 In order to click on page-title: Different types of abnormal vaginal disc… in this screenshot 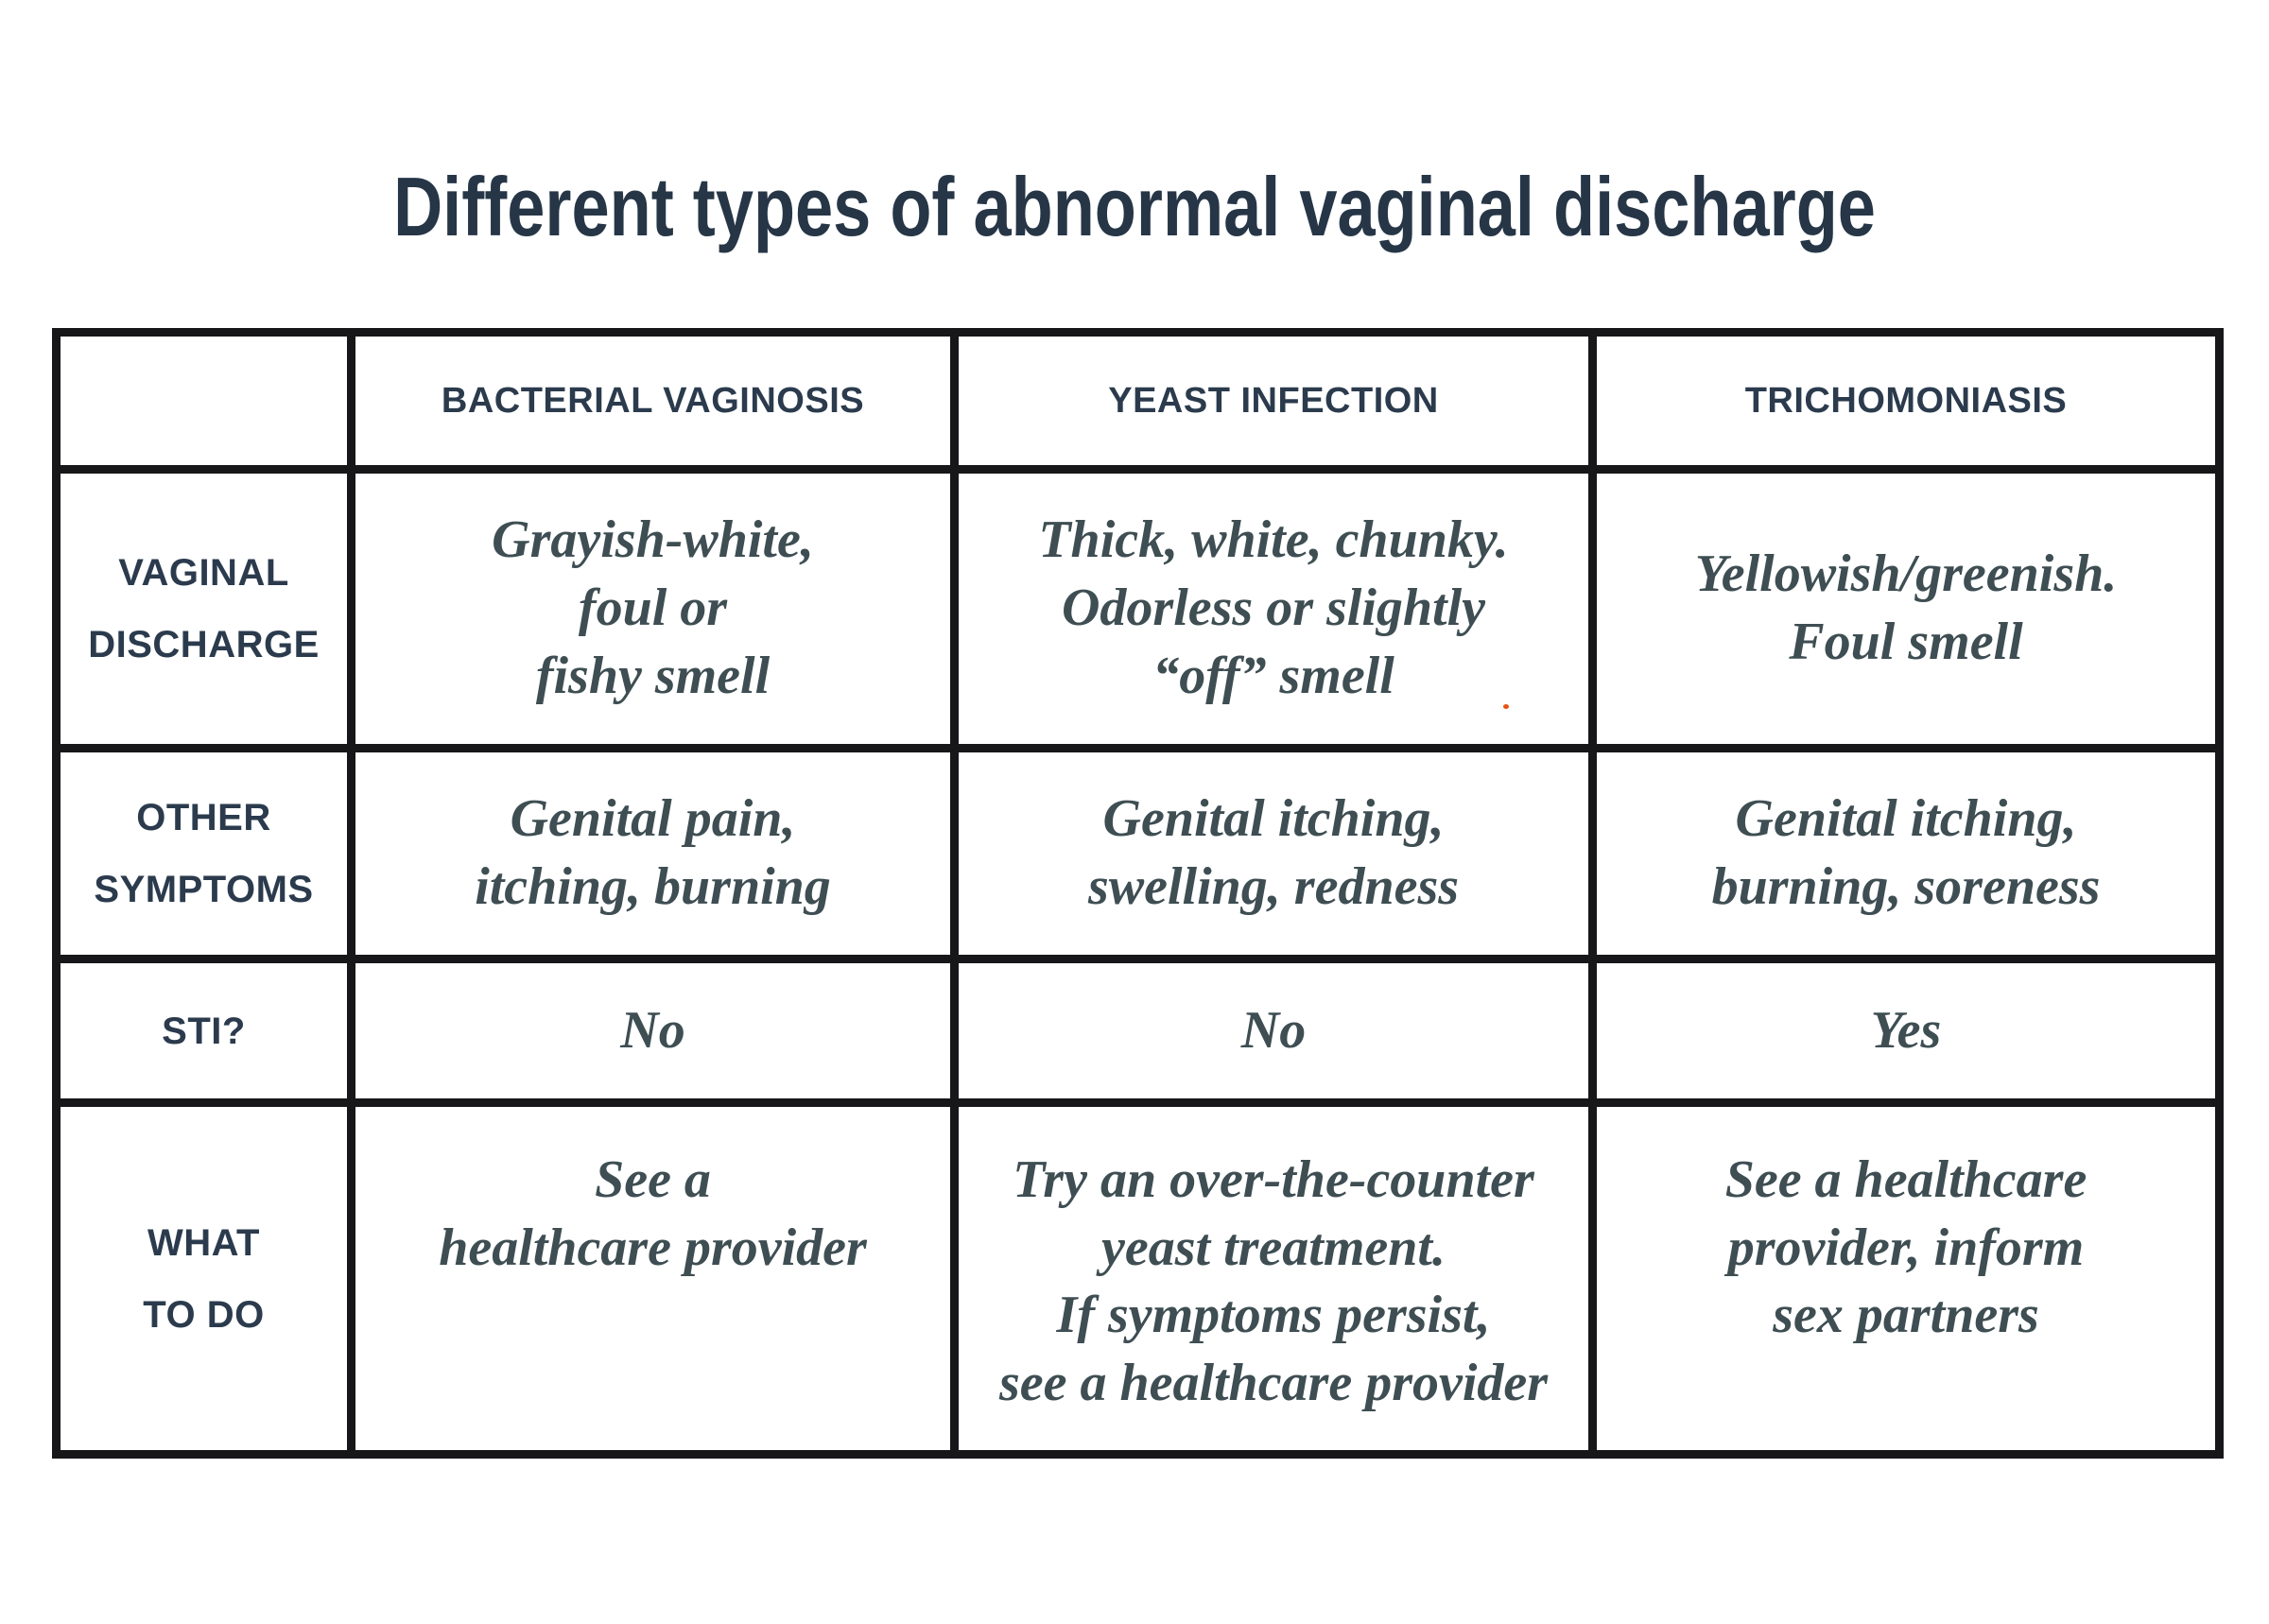, I will do `click(1134, 206)`.